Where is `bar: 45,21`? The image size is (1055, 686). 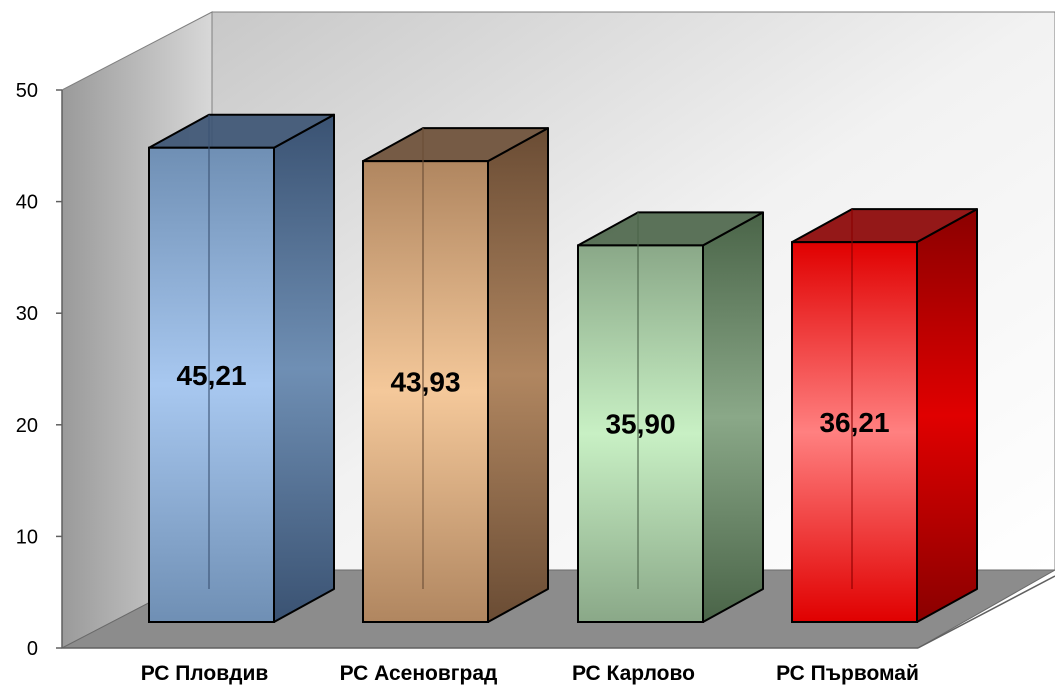
bar: 45,21 is located at coordinates (241, 368).